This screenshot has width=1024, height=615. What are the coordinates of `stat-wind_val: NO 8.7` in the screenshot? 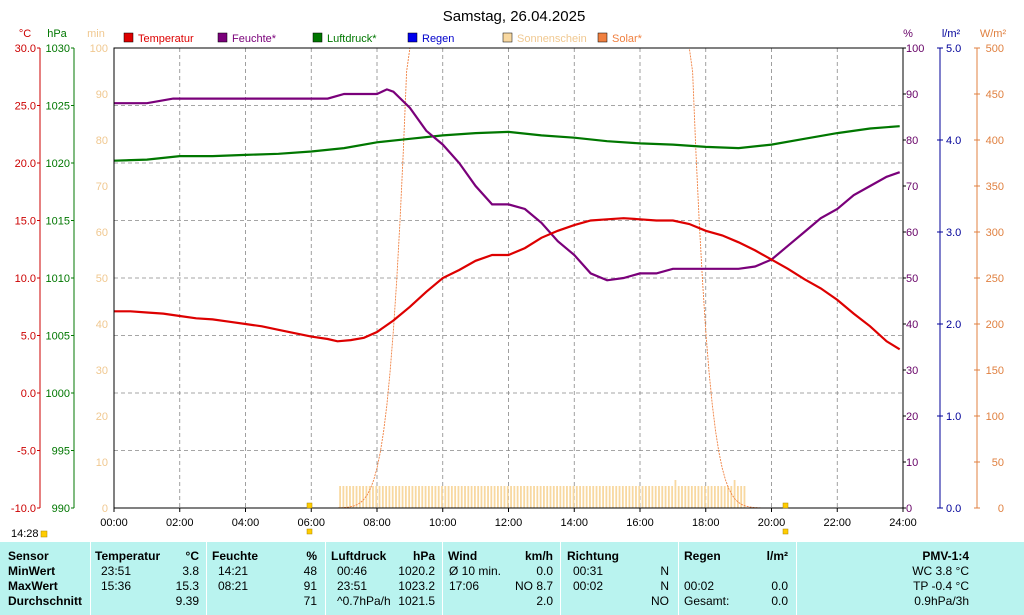 It's located at (533, 586).